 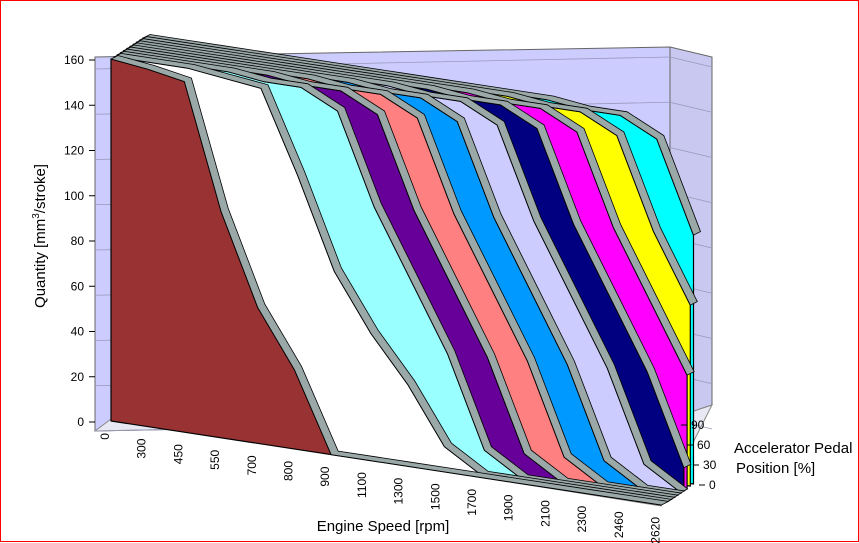 What do you see at coordinates (698, 425) in the screenshot?
I see `depth-tick-label: 90` at bounding box center [698, 425].